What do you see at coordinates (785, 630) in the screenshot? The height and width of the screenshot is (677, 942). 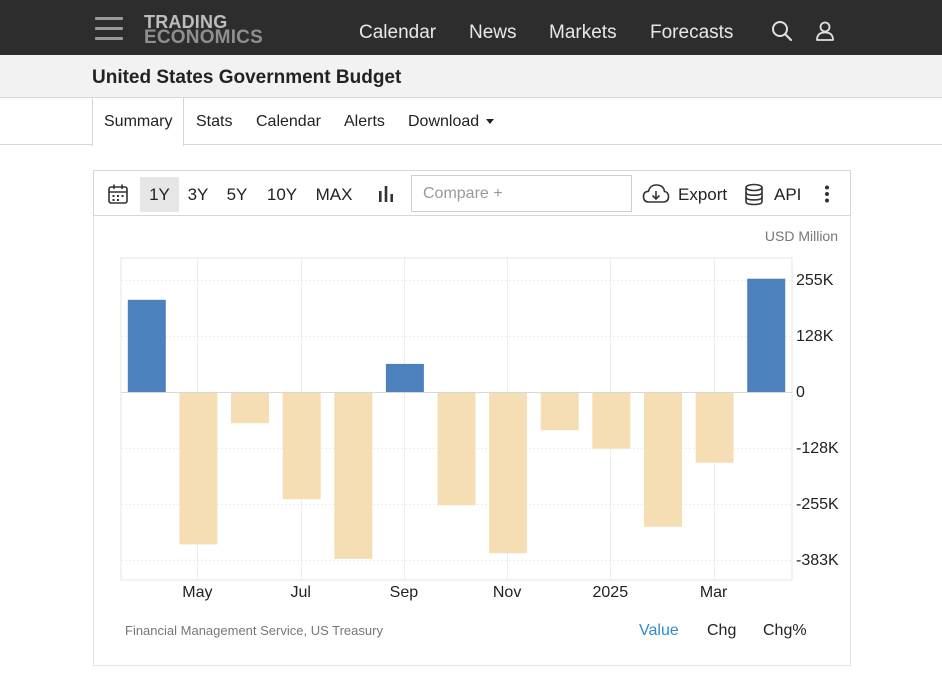 I see `view-chg-percent-button: Chg%` at bounding box center [785, 630].